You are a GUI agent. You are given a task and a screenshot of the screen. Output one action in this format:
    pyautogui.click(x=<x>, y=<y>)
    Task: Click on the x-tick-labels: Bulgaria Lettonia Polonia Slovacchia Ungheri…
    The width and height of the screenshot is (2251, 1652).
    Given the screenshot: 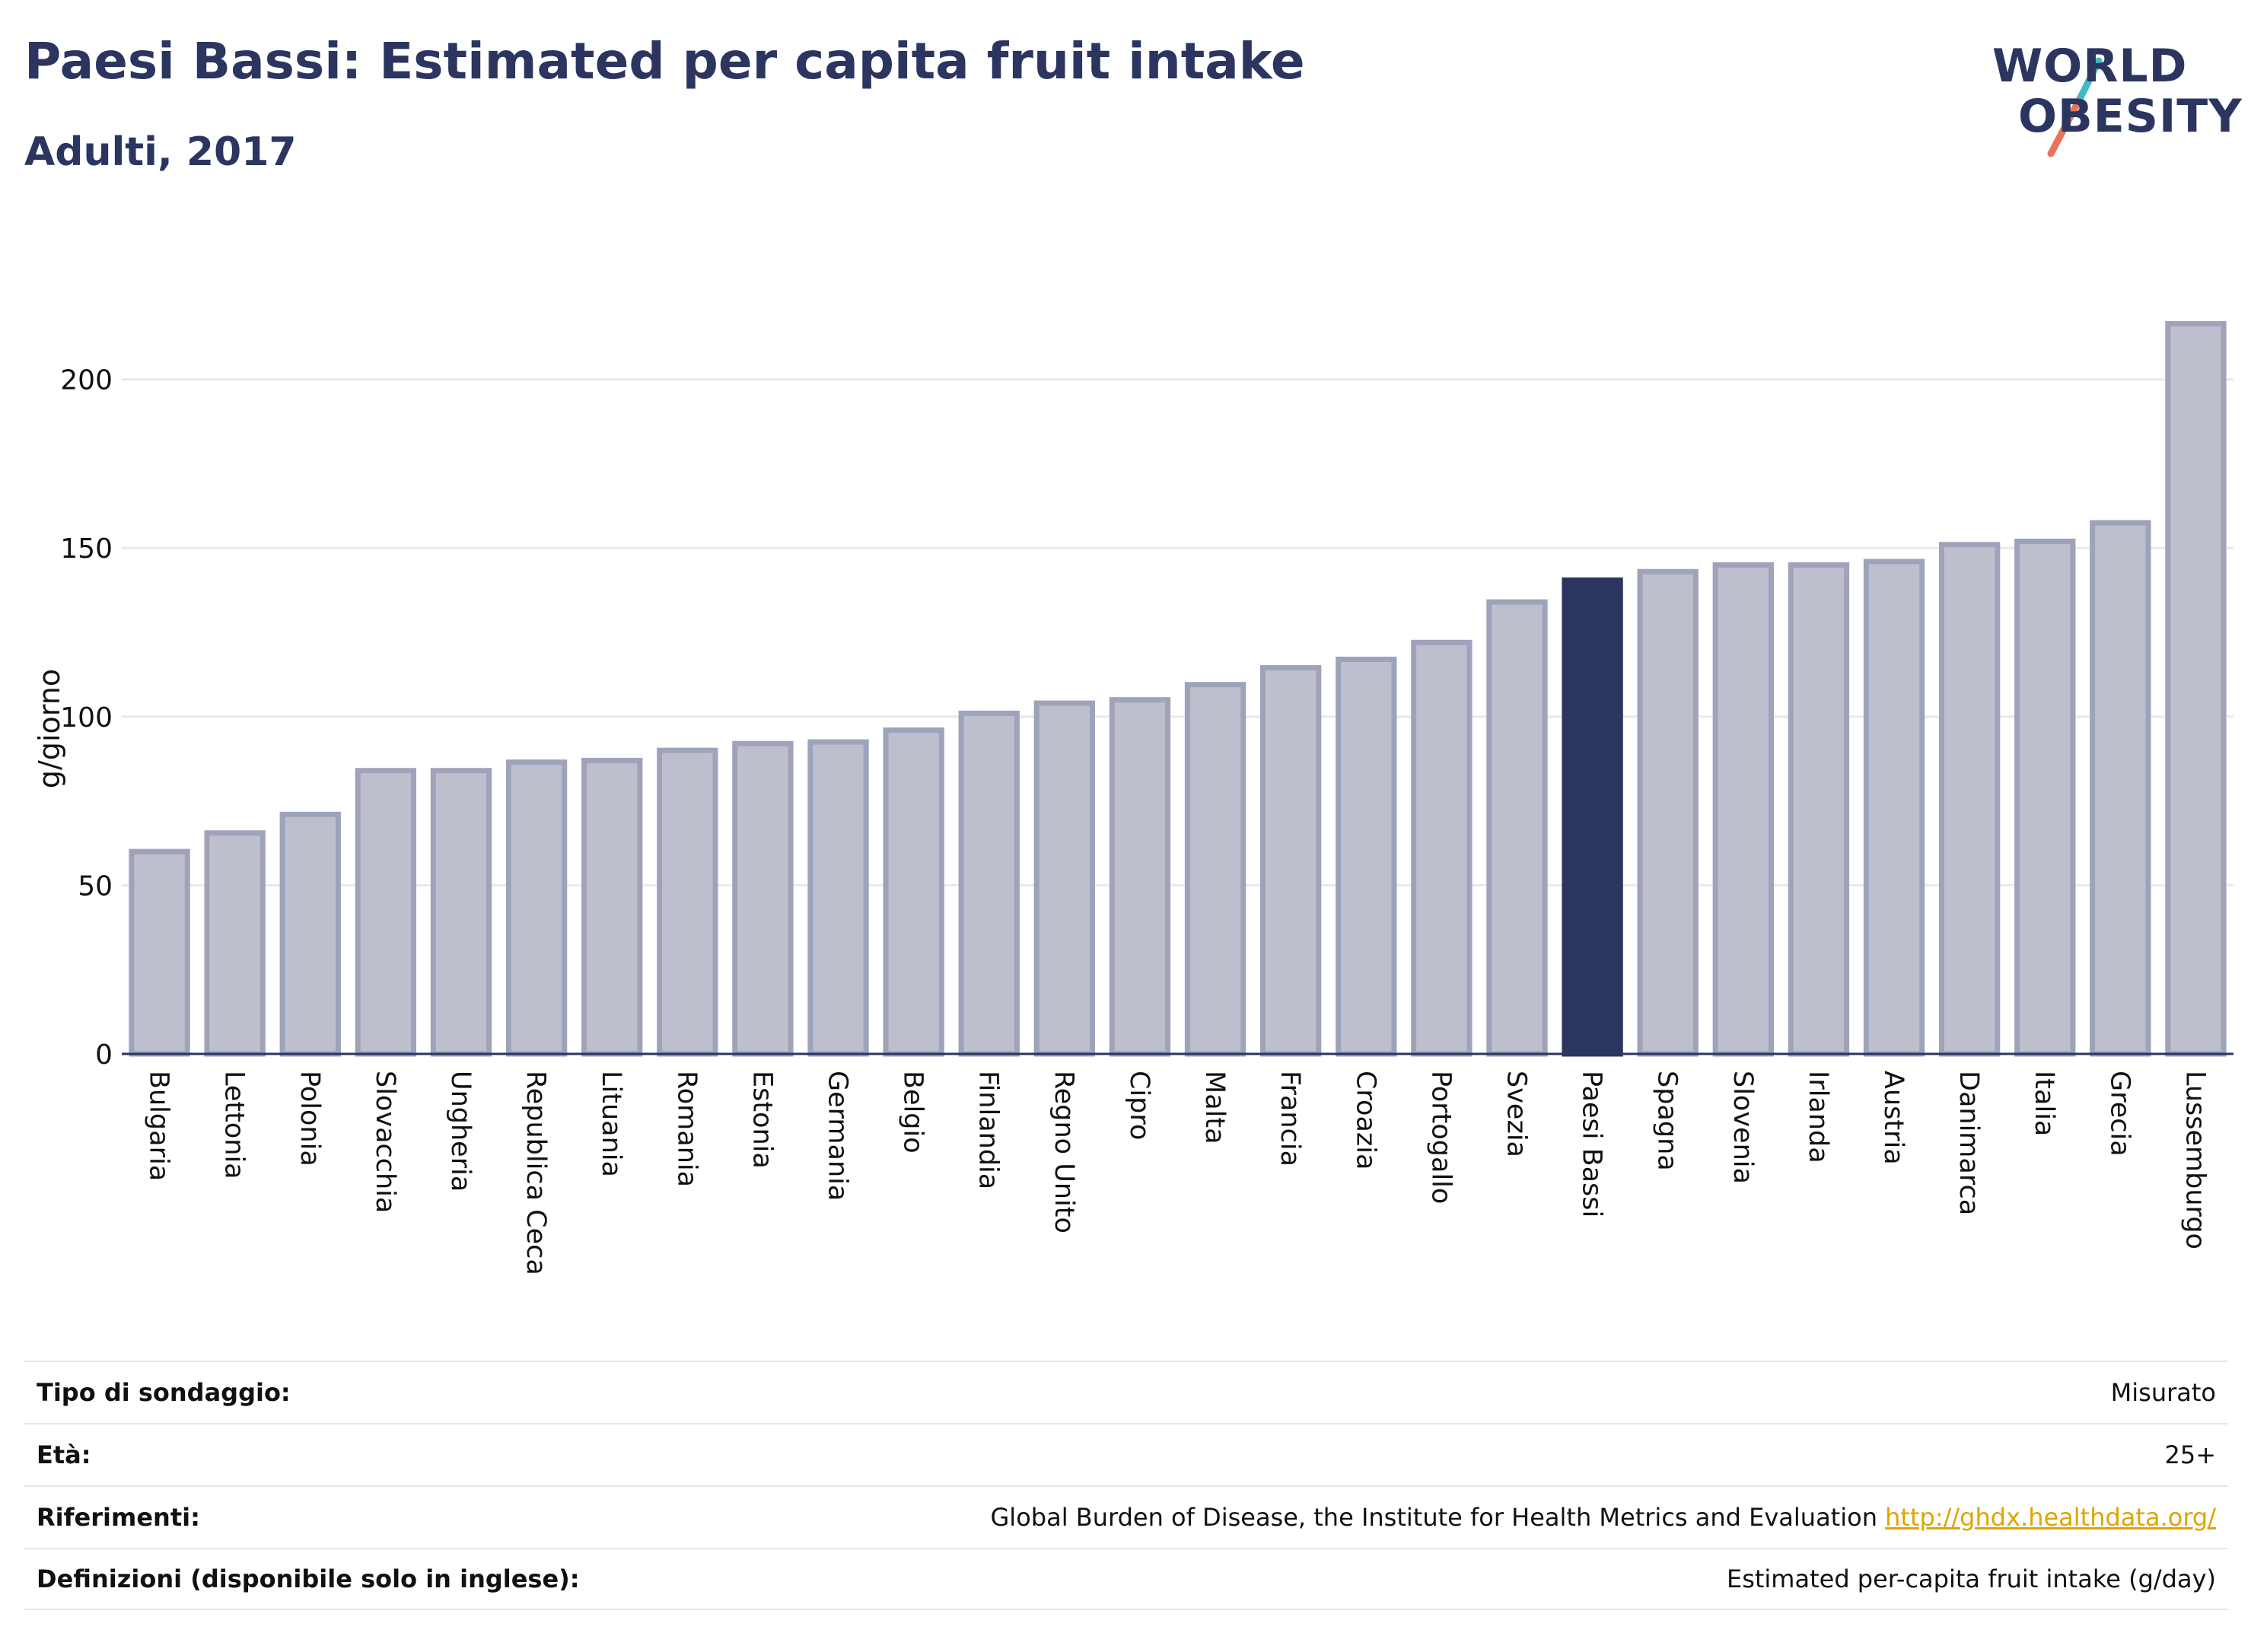 What is the action you would take?
    pyautogui.click(x=1177, y=1173)
    